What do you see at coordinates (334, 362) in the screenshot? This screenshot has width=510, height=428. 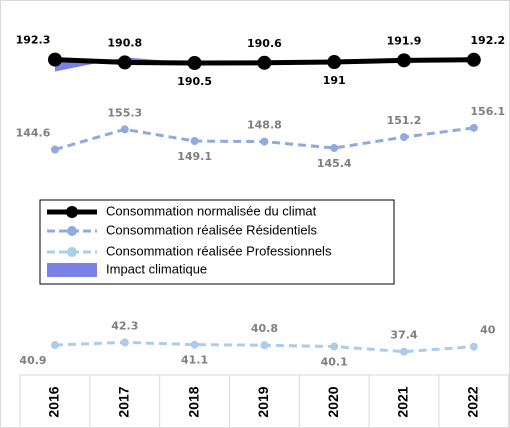 I see `data-label: 40.1` at bounding box center [334, 362].